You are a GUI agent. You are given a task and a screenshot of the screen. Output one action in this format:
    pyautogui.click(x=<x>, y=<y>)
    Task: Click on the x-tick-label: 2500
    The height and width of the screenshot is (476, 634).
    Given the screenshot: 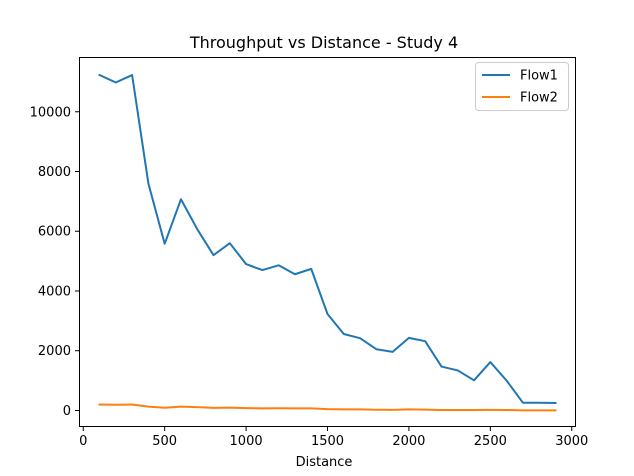 What is the action you would take?
    pyautogui.click(x=490, y=441)
    